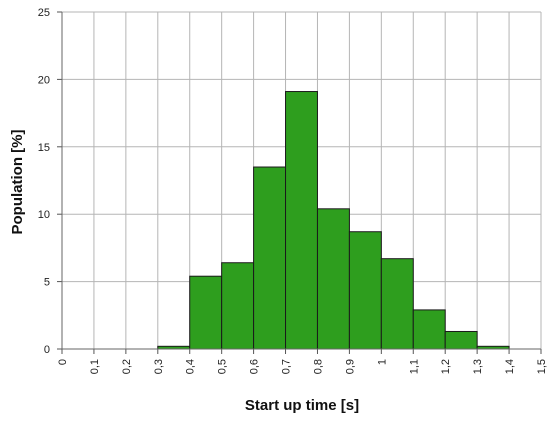 The image size is (553, 422). What do you see at coordinates (382, 362) in the screenshot?
I see `x-tick-label: 1` at bounding box center [382, 362].